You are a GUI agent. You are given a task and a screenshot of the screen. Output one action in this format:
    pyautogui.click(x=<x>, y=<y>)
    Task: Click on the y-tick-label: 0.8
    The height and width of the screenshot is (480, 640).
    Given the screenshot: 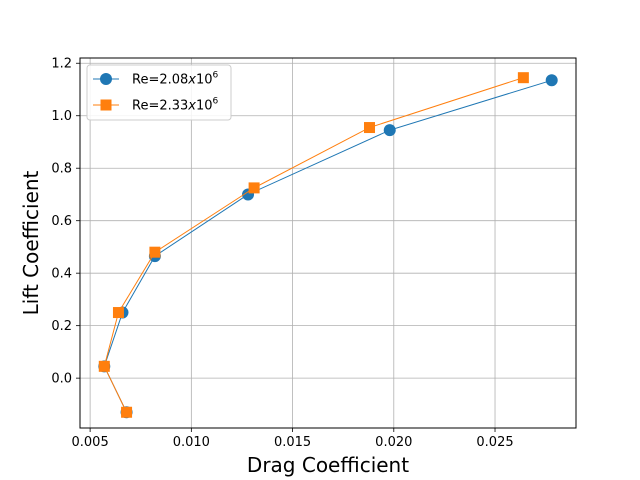 What is the action you would take?
    pyautogui.click(x=61, y=169)
    